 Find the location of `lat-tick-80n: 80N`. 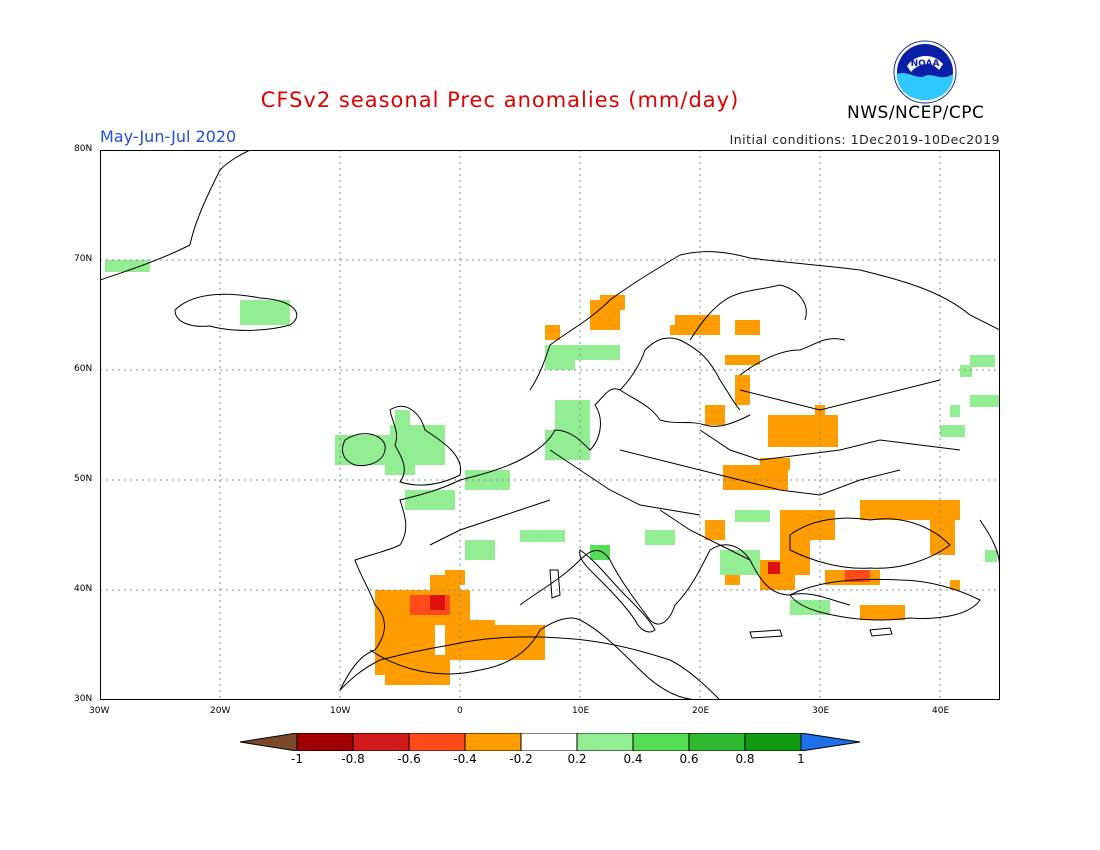

lat-tick-80n: 80N is located at coordinates (83, 149).